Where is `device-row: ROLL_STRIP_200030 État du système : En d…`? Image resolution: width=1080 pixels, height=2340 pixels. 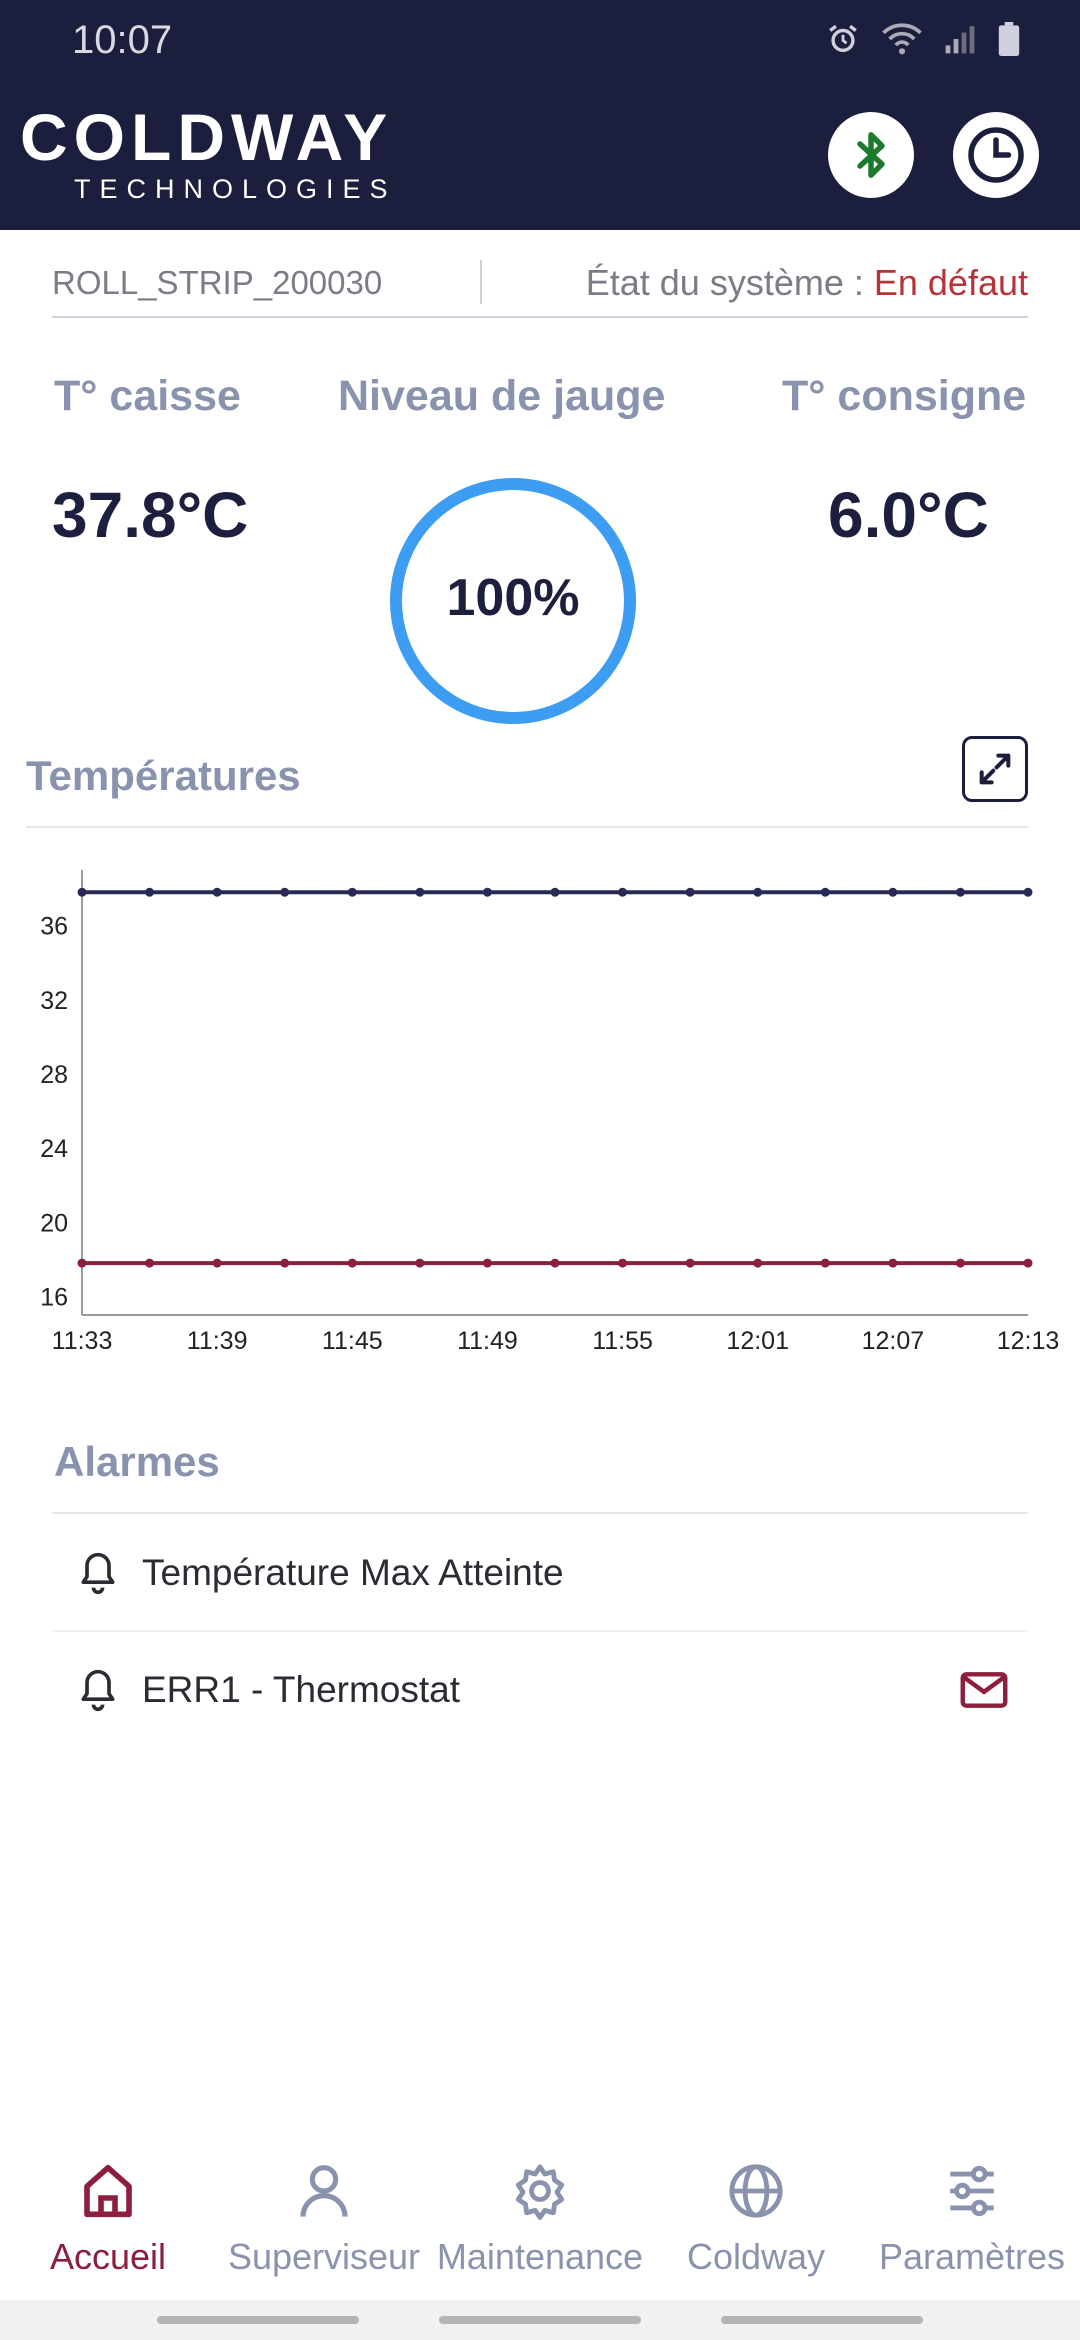 device-row: ROLL_STRIP_200030 État du système : En d… is located at coordinates (540, 286).